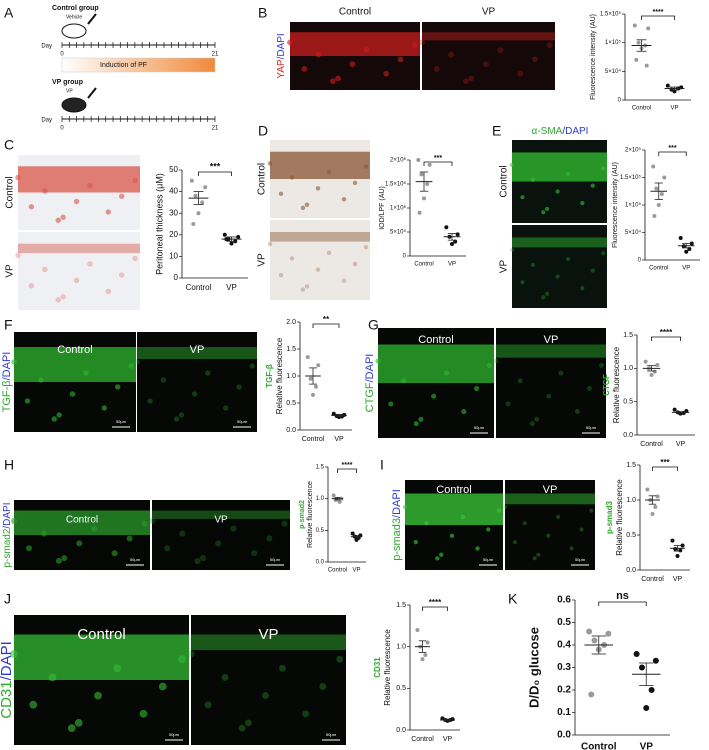  Describe the element at coordinates (513, 599) in the screenshot. I see `panel-label: K` at that location.